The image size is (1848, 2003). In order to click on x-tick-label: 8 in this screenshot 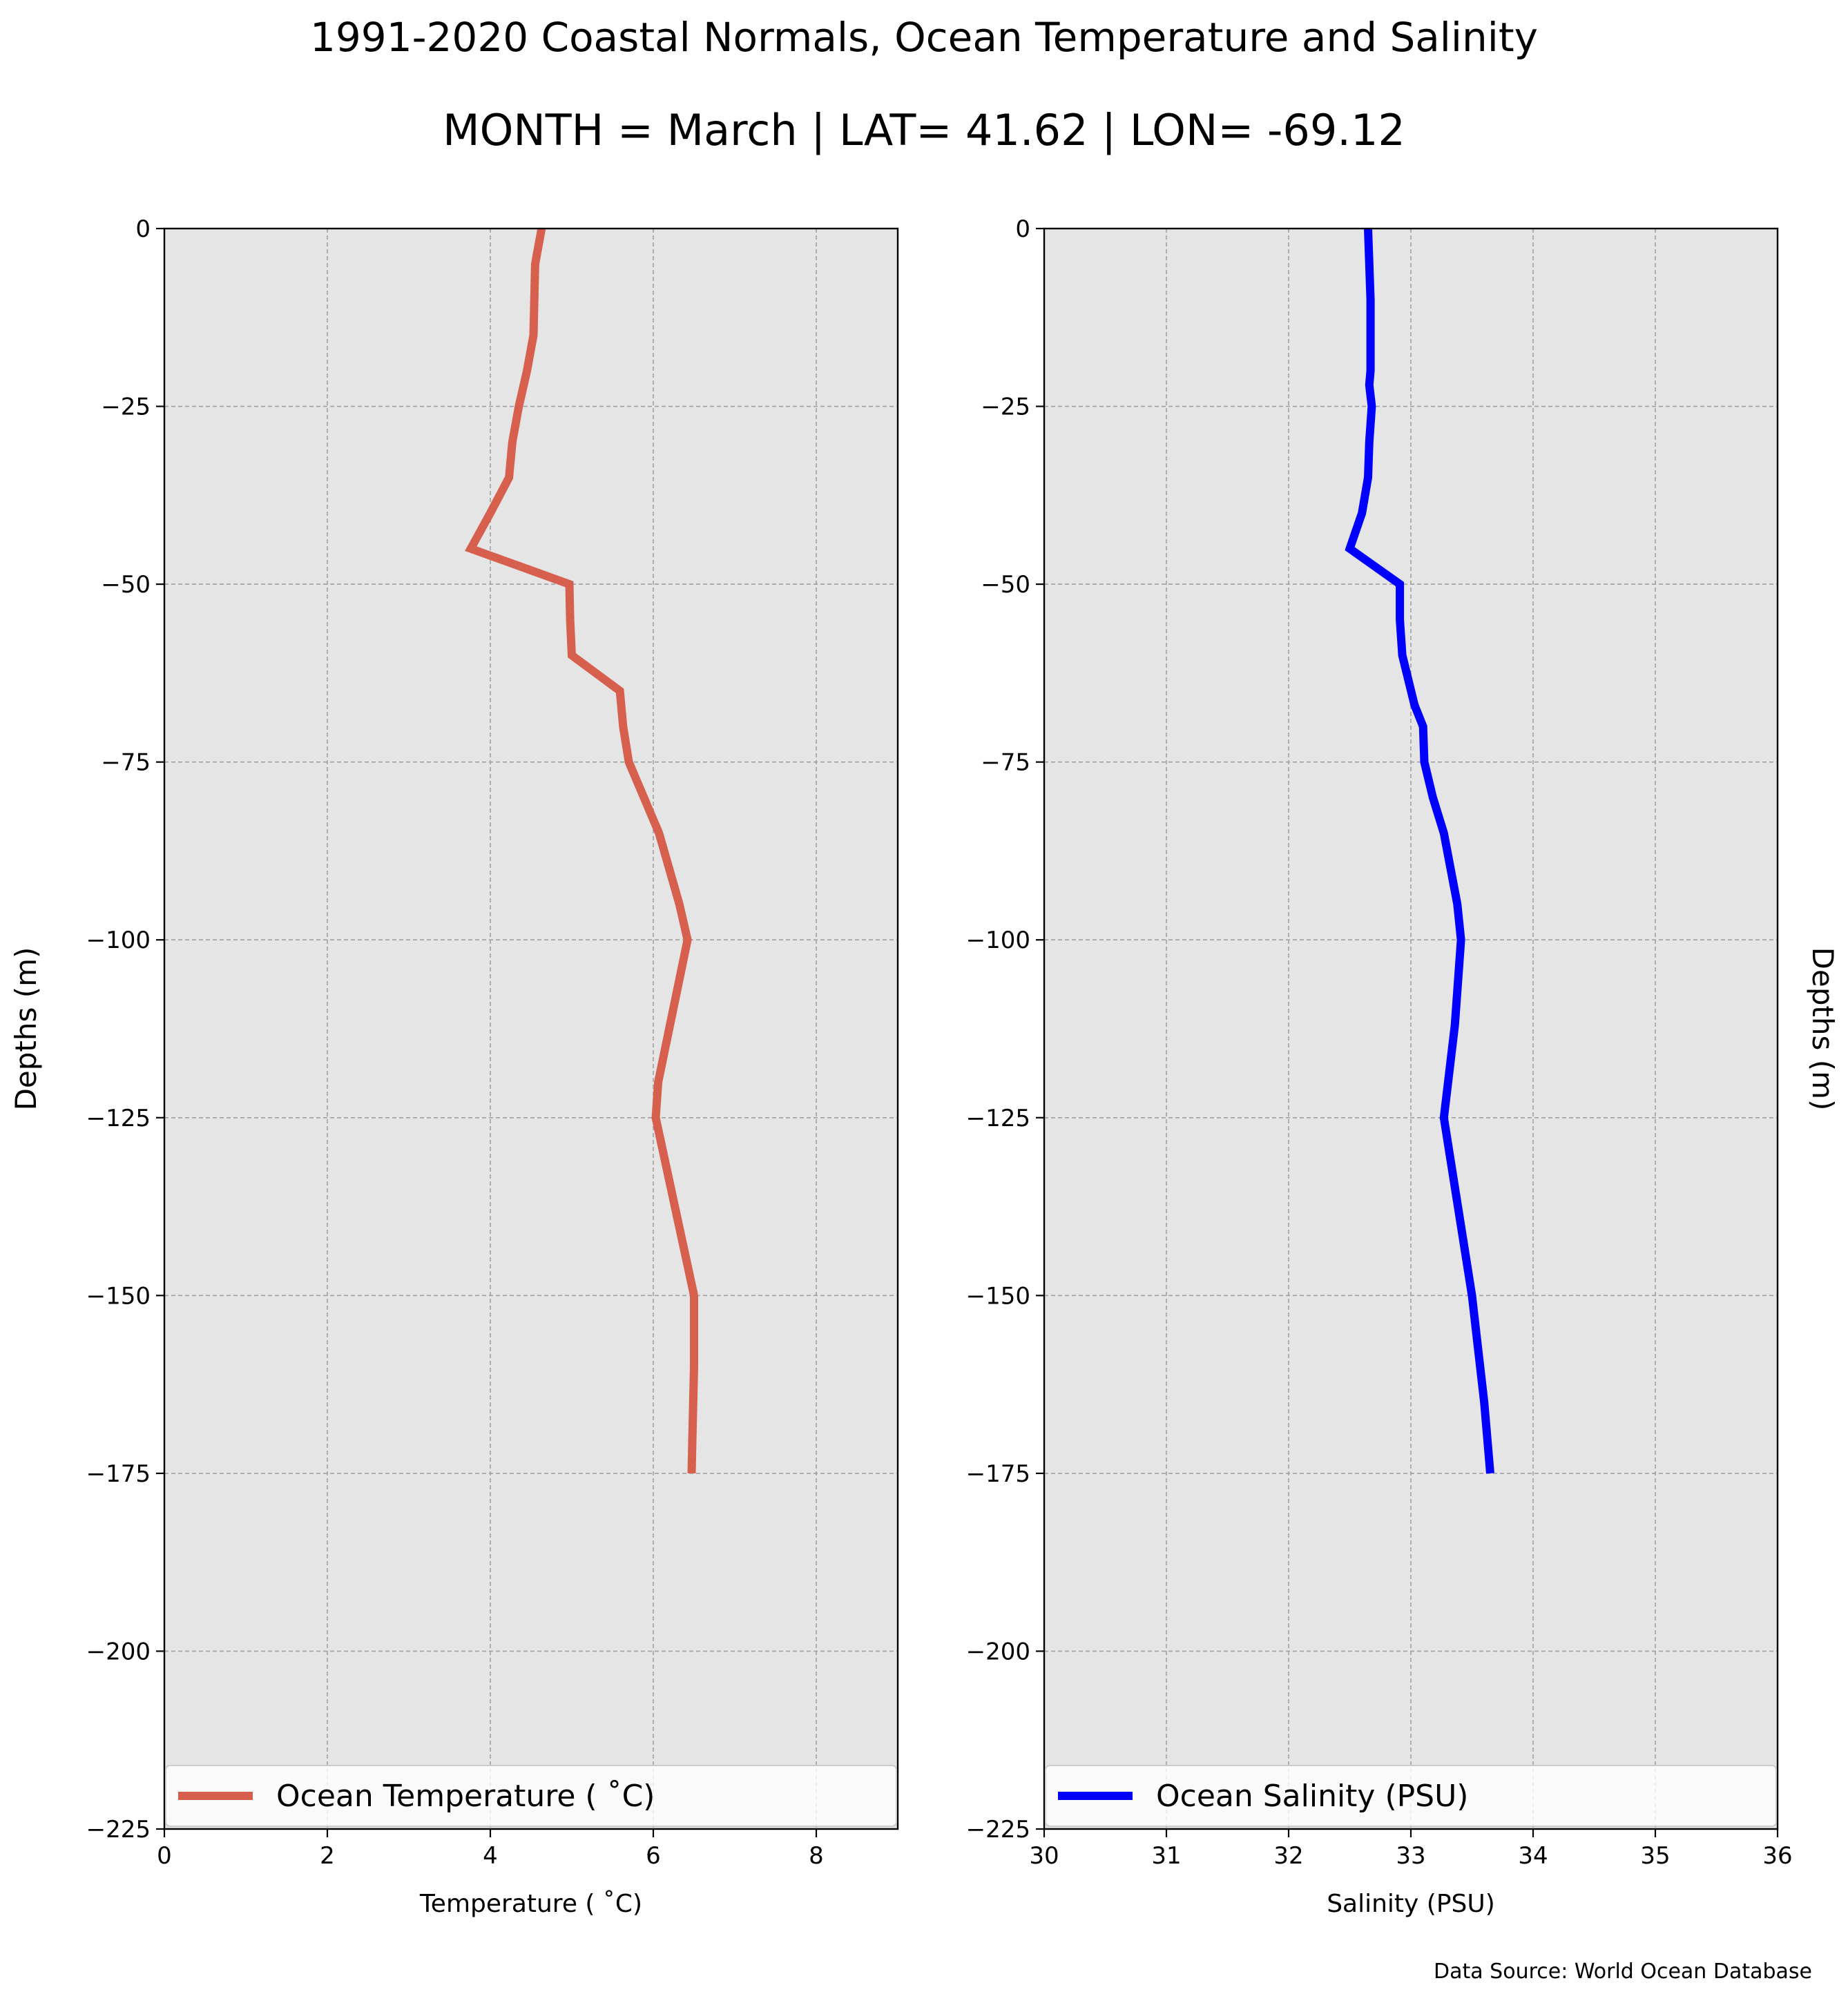, I will do `click(816, 1856)`.